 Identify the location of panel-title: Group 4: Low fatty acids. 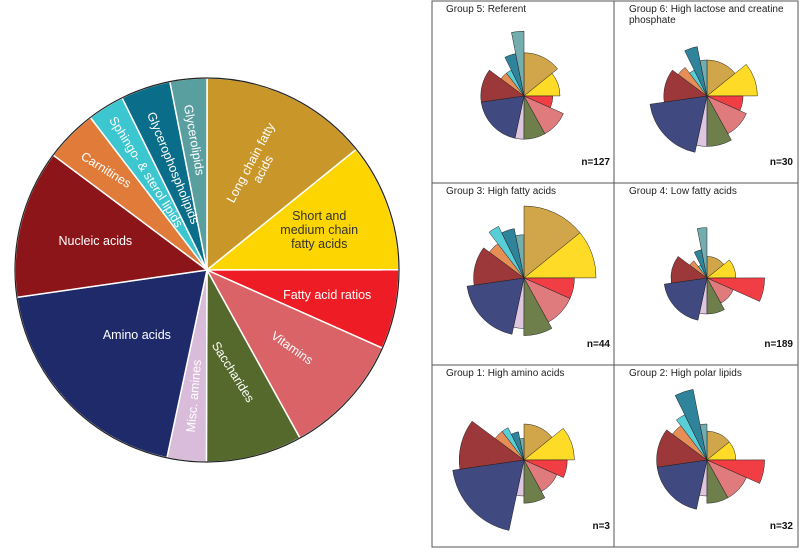
(683, 191).